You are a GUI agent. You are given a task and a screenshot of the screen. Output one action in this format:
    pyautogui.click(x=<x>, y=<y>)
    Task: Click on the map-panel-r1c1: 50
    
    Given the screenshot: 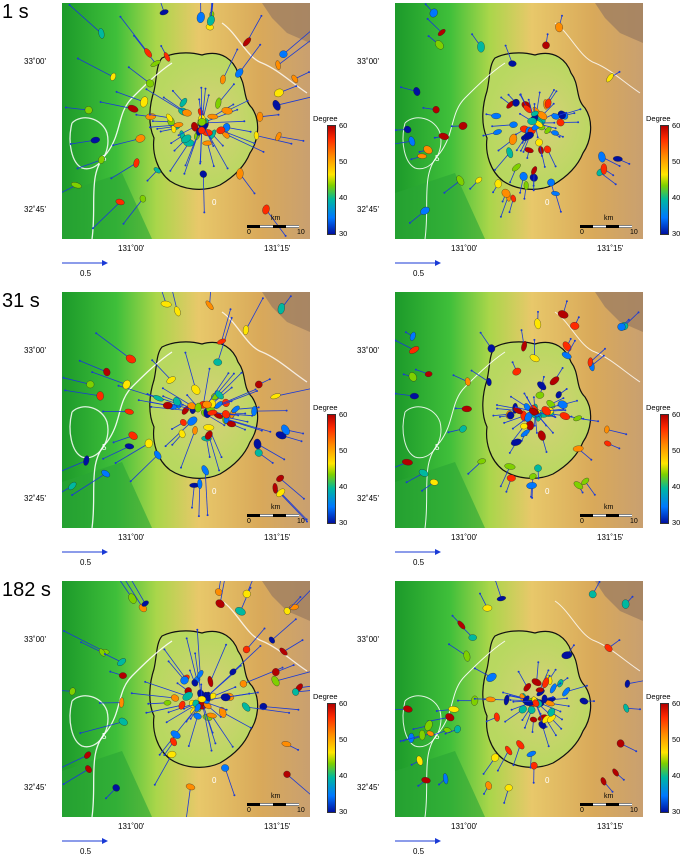 What is the action you would take?
    pyautogui.click(x=186, y=121)
    